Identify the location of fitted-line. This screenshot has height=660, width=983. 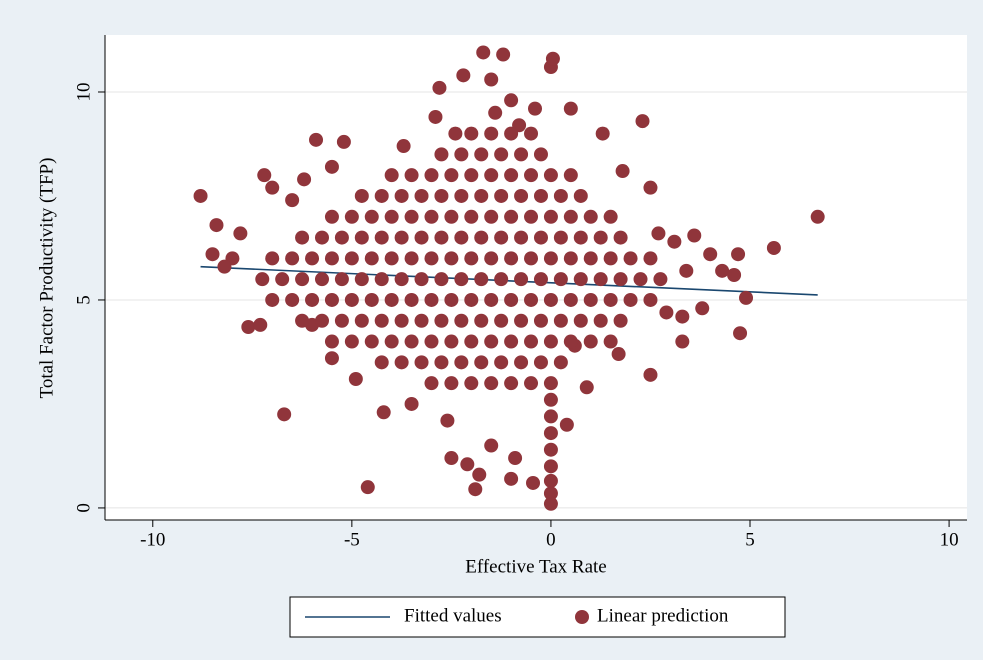
(509, 280).